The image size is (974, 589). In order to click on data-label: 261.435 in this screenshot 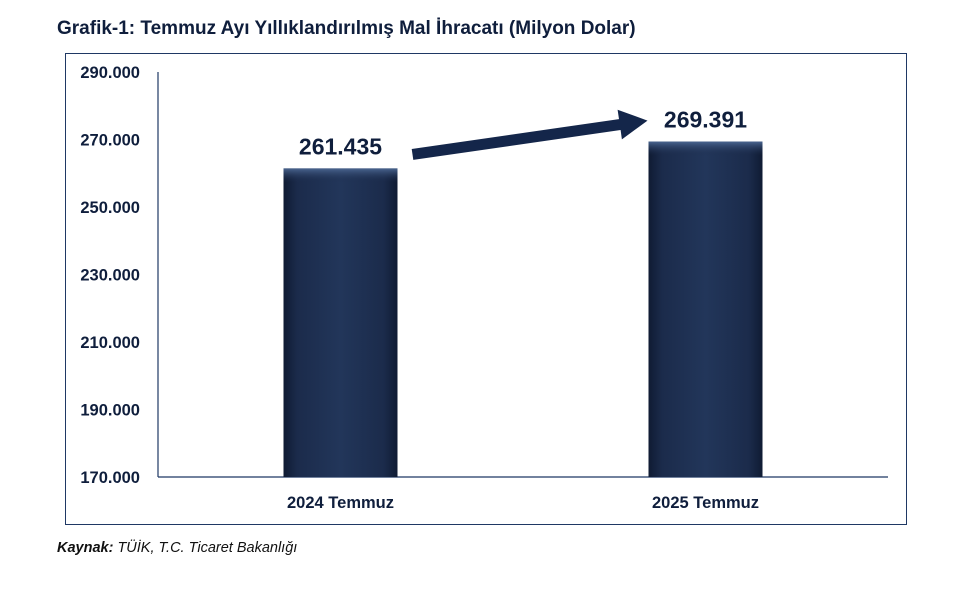, I will do `click(340, 146)`.